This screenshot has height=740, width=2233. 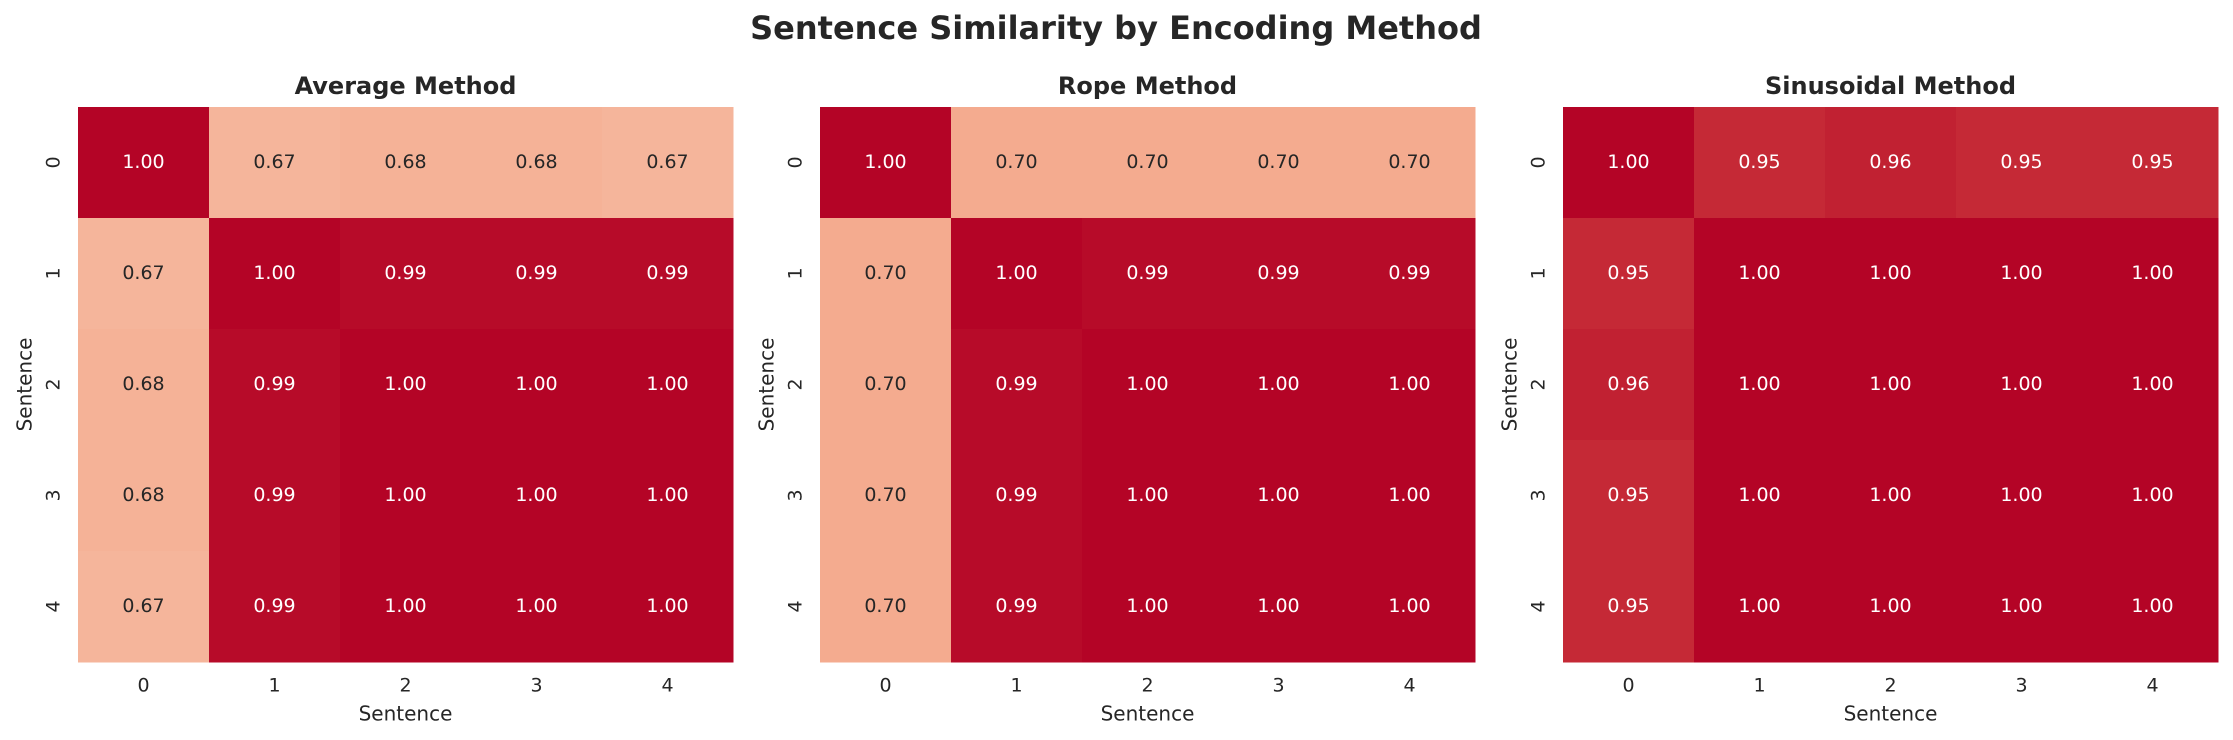 I want to click on y-tick-label: 2, so click(x=796, y=384).